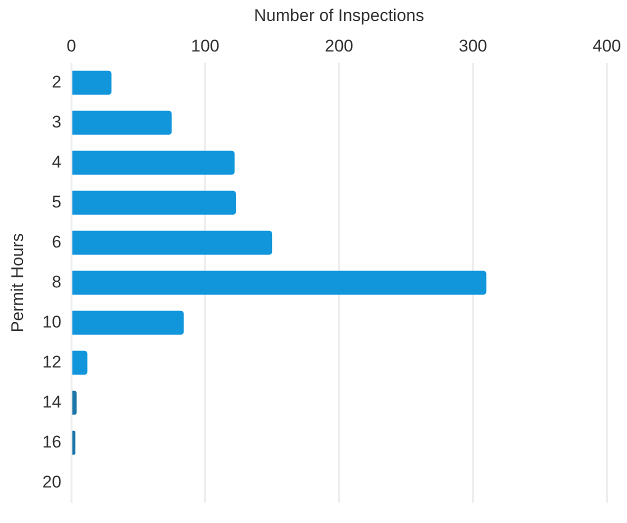 This screenshot has height=523, width=627. Describe the element at coordinates (52, 322) in the screenshot. I see `y-tick-label: 10` at that location.